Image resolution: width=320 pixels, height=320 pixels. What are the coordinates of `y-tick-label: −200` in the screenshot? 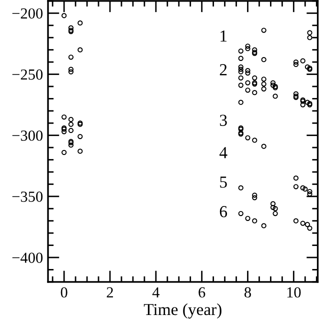 It's located at (27, 13).